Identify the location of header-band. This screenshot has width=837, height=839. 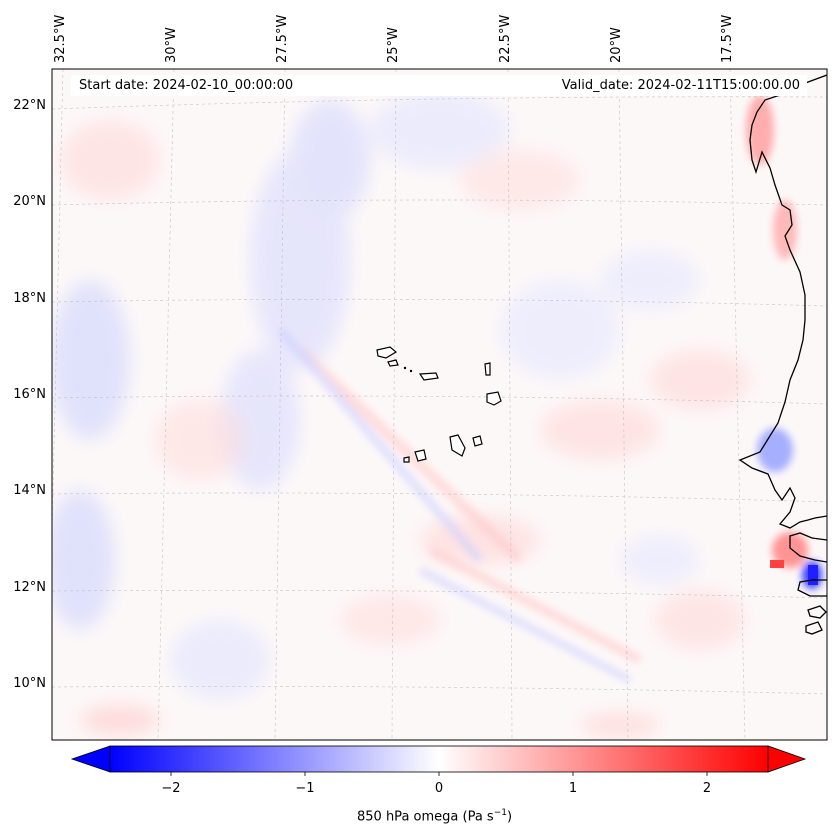
(439, 85).